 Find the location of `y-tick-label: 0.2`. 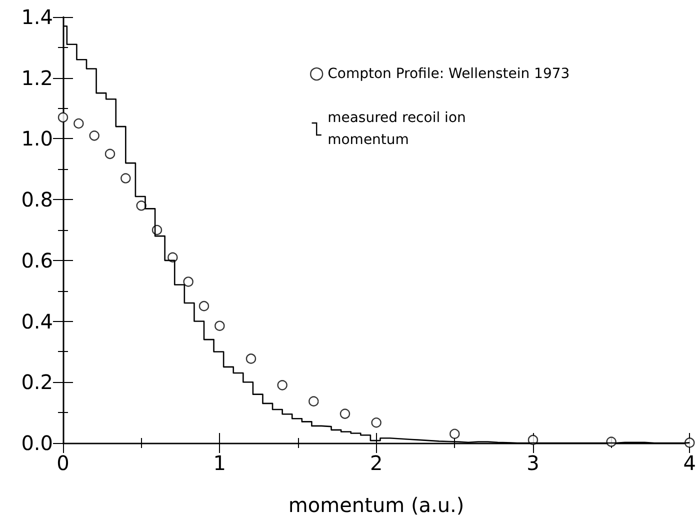

y-tick-label: 0.2 is located at coordinates (37, 382).